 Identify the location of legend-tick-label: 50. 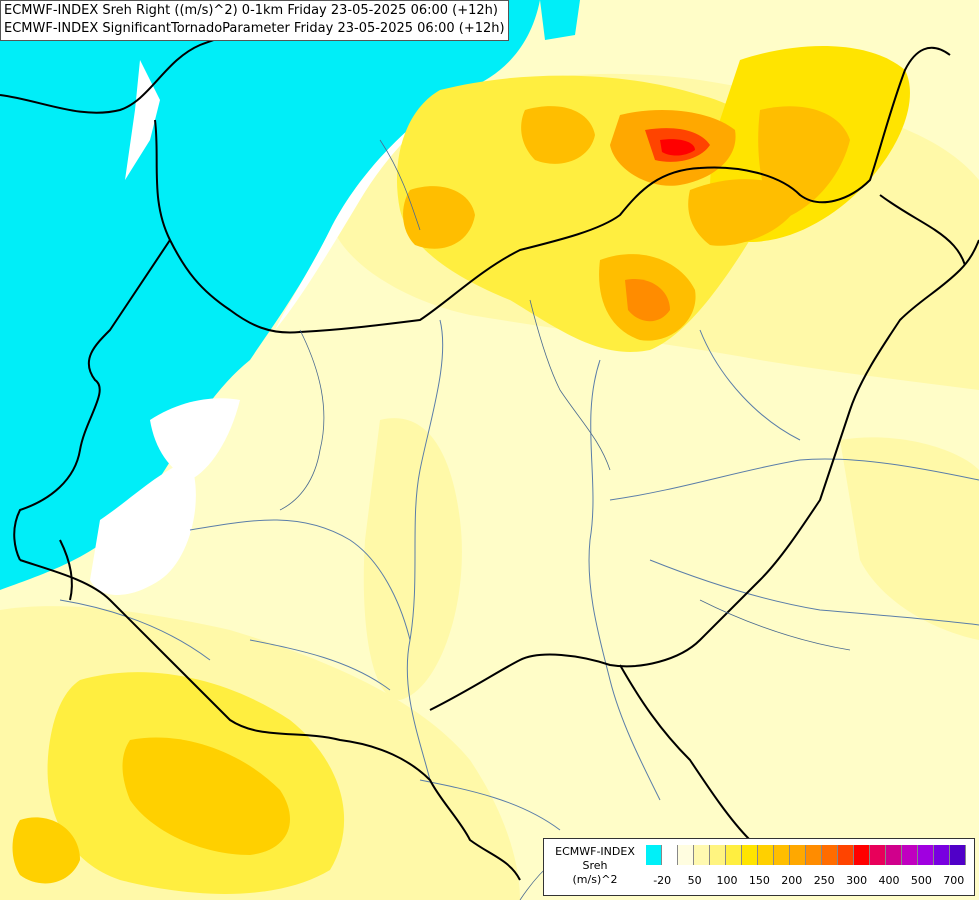
(694, 880).